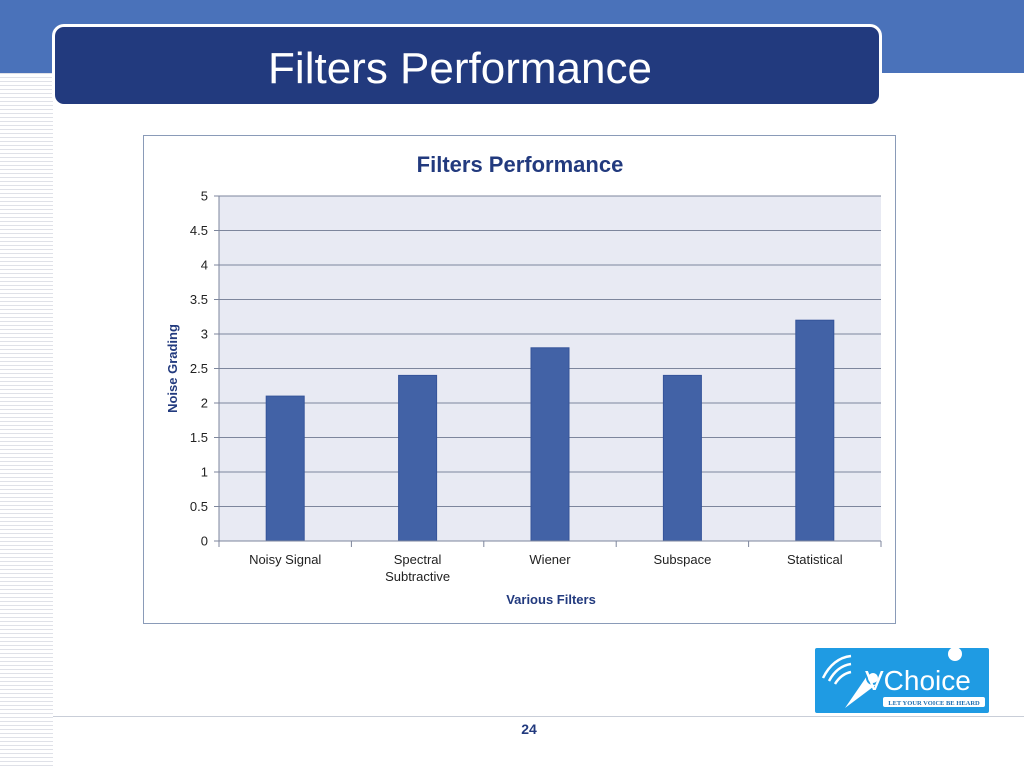 This screenshot has width=1024, height=768. Describe the element at coordinates (460, 68) in the screenshot. I see `slide-title: Filters Performance` at that location.